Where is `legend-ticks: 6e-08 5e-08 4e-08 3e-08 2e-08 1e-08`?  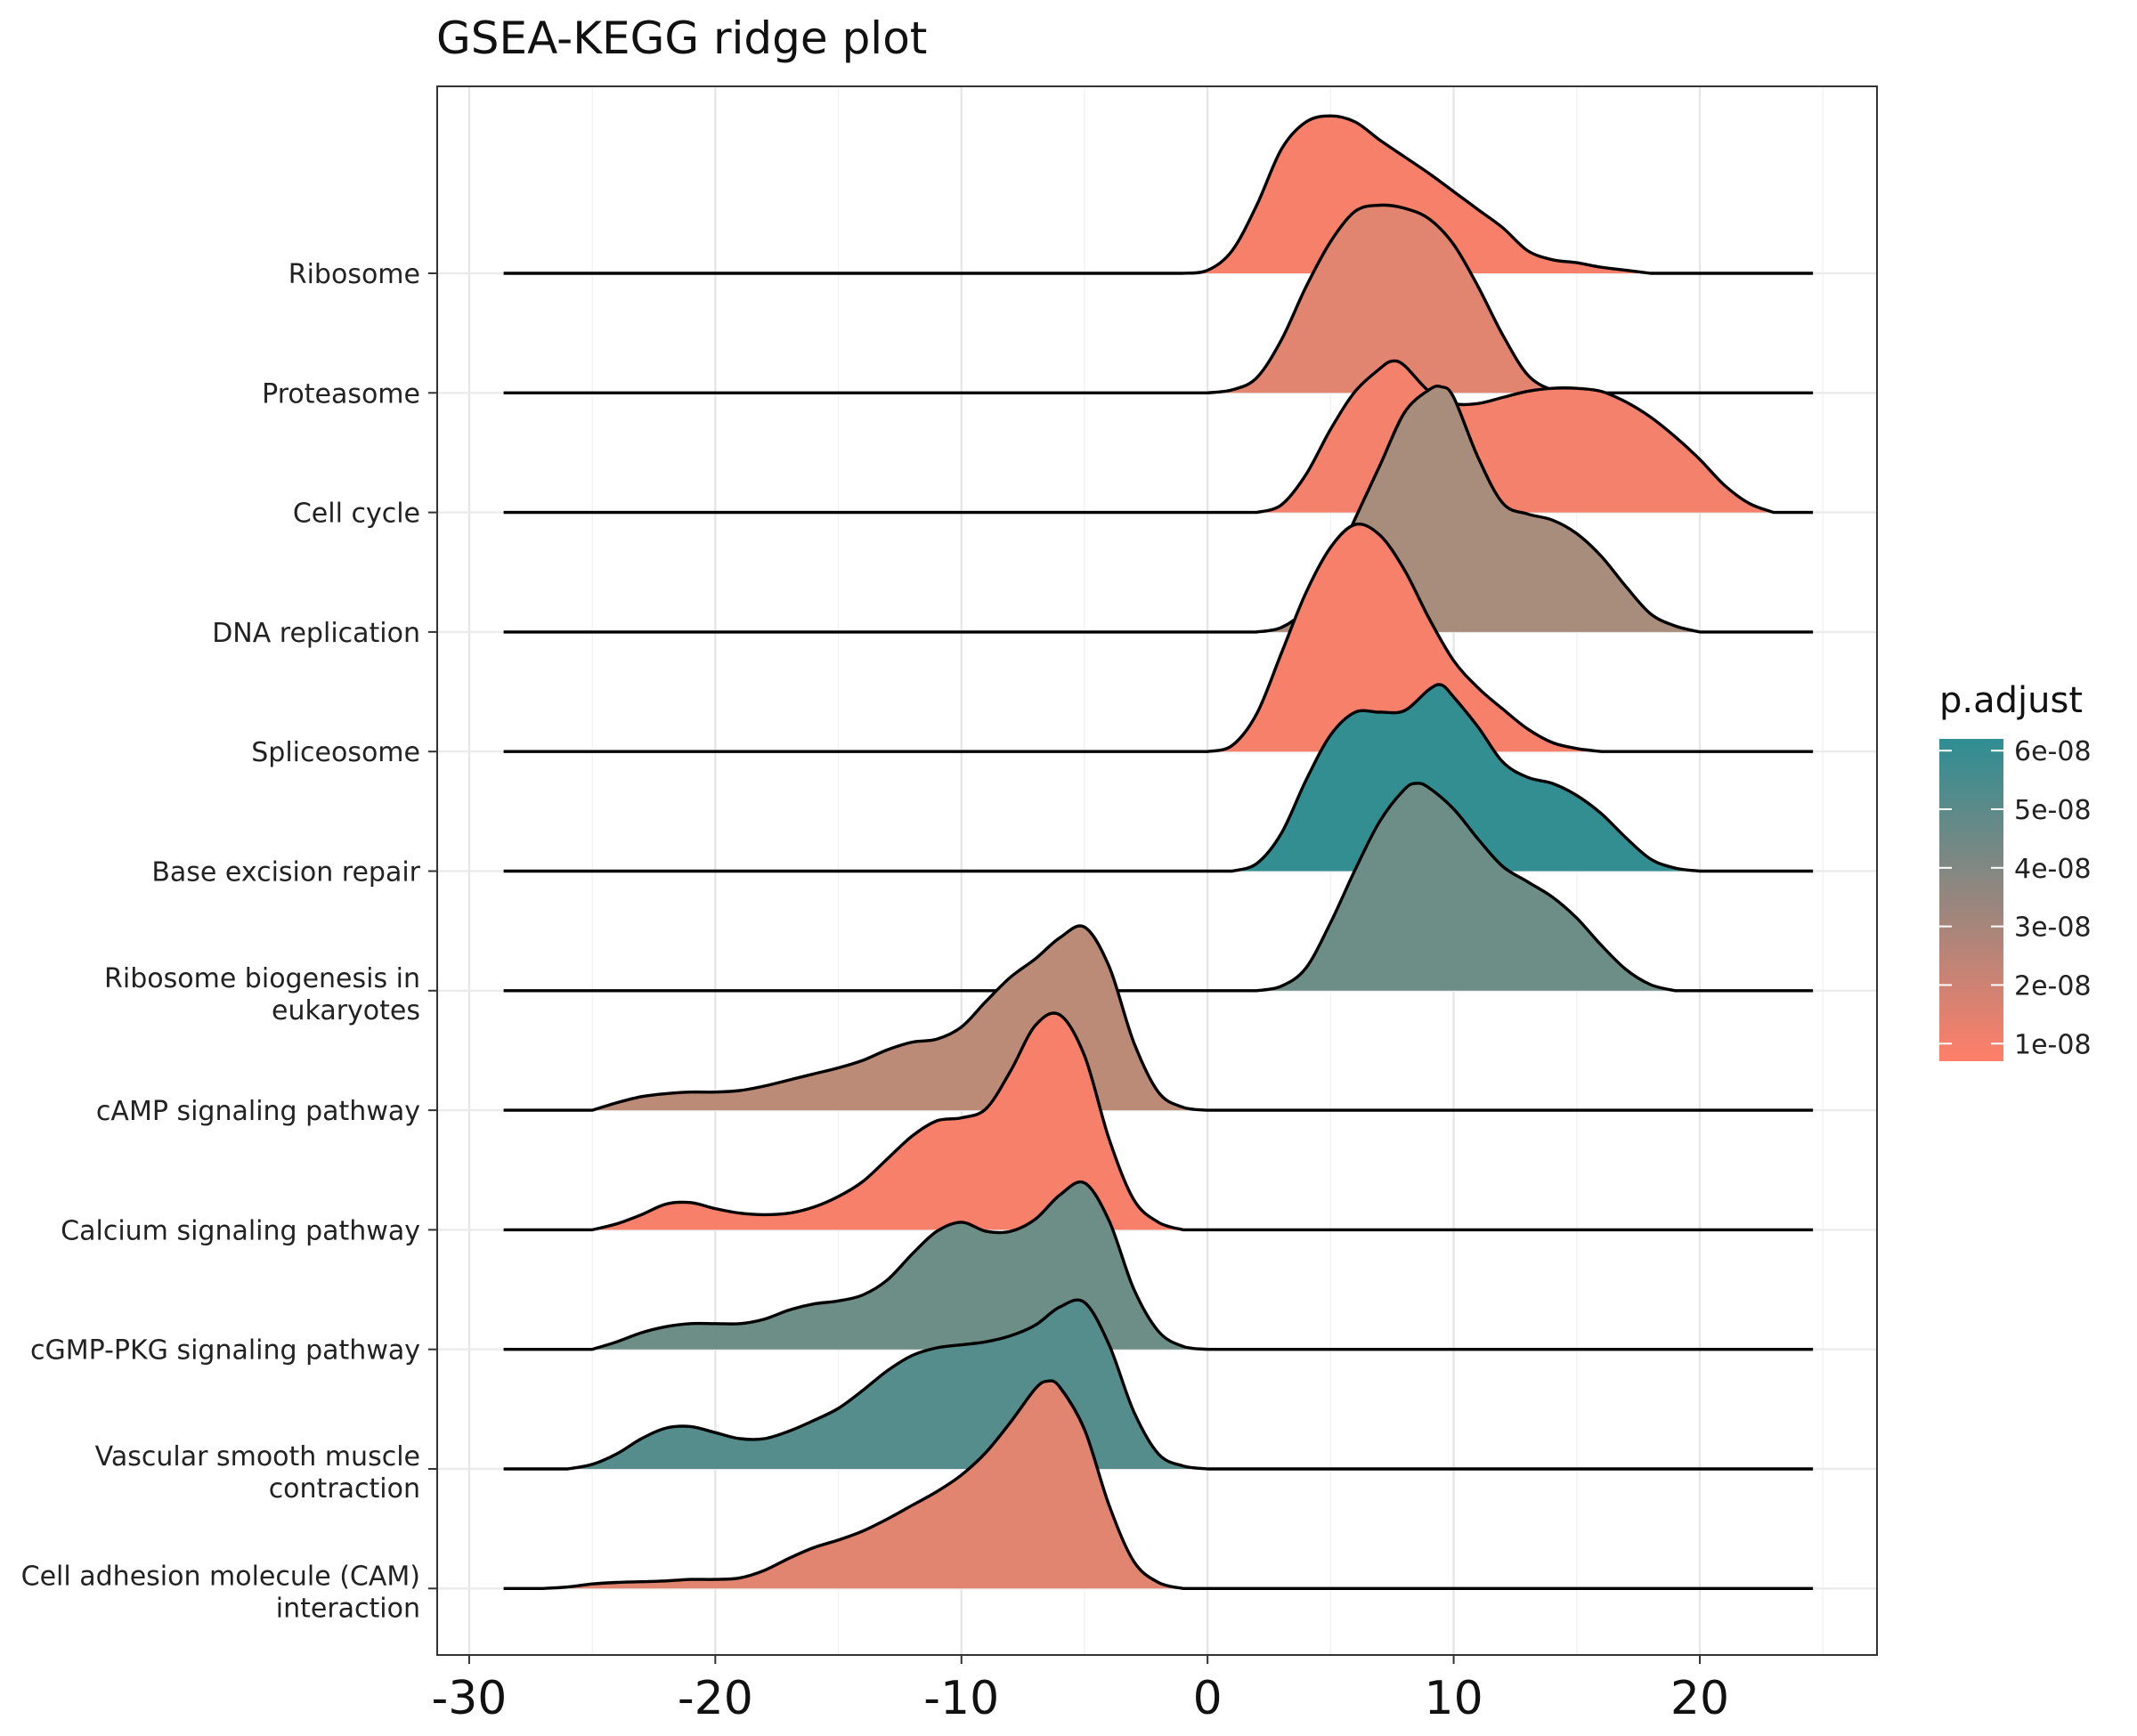
legend-ticks: 6e-08 5e-08 4e-08 3e-08 2e-08 1e-08 is located at coordinates (2015, 898).